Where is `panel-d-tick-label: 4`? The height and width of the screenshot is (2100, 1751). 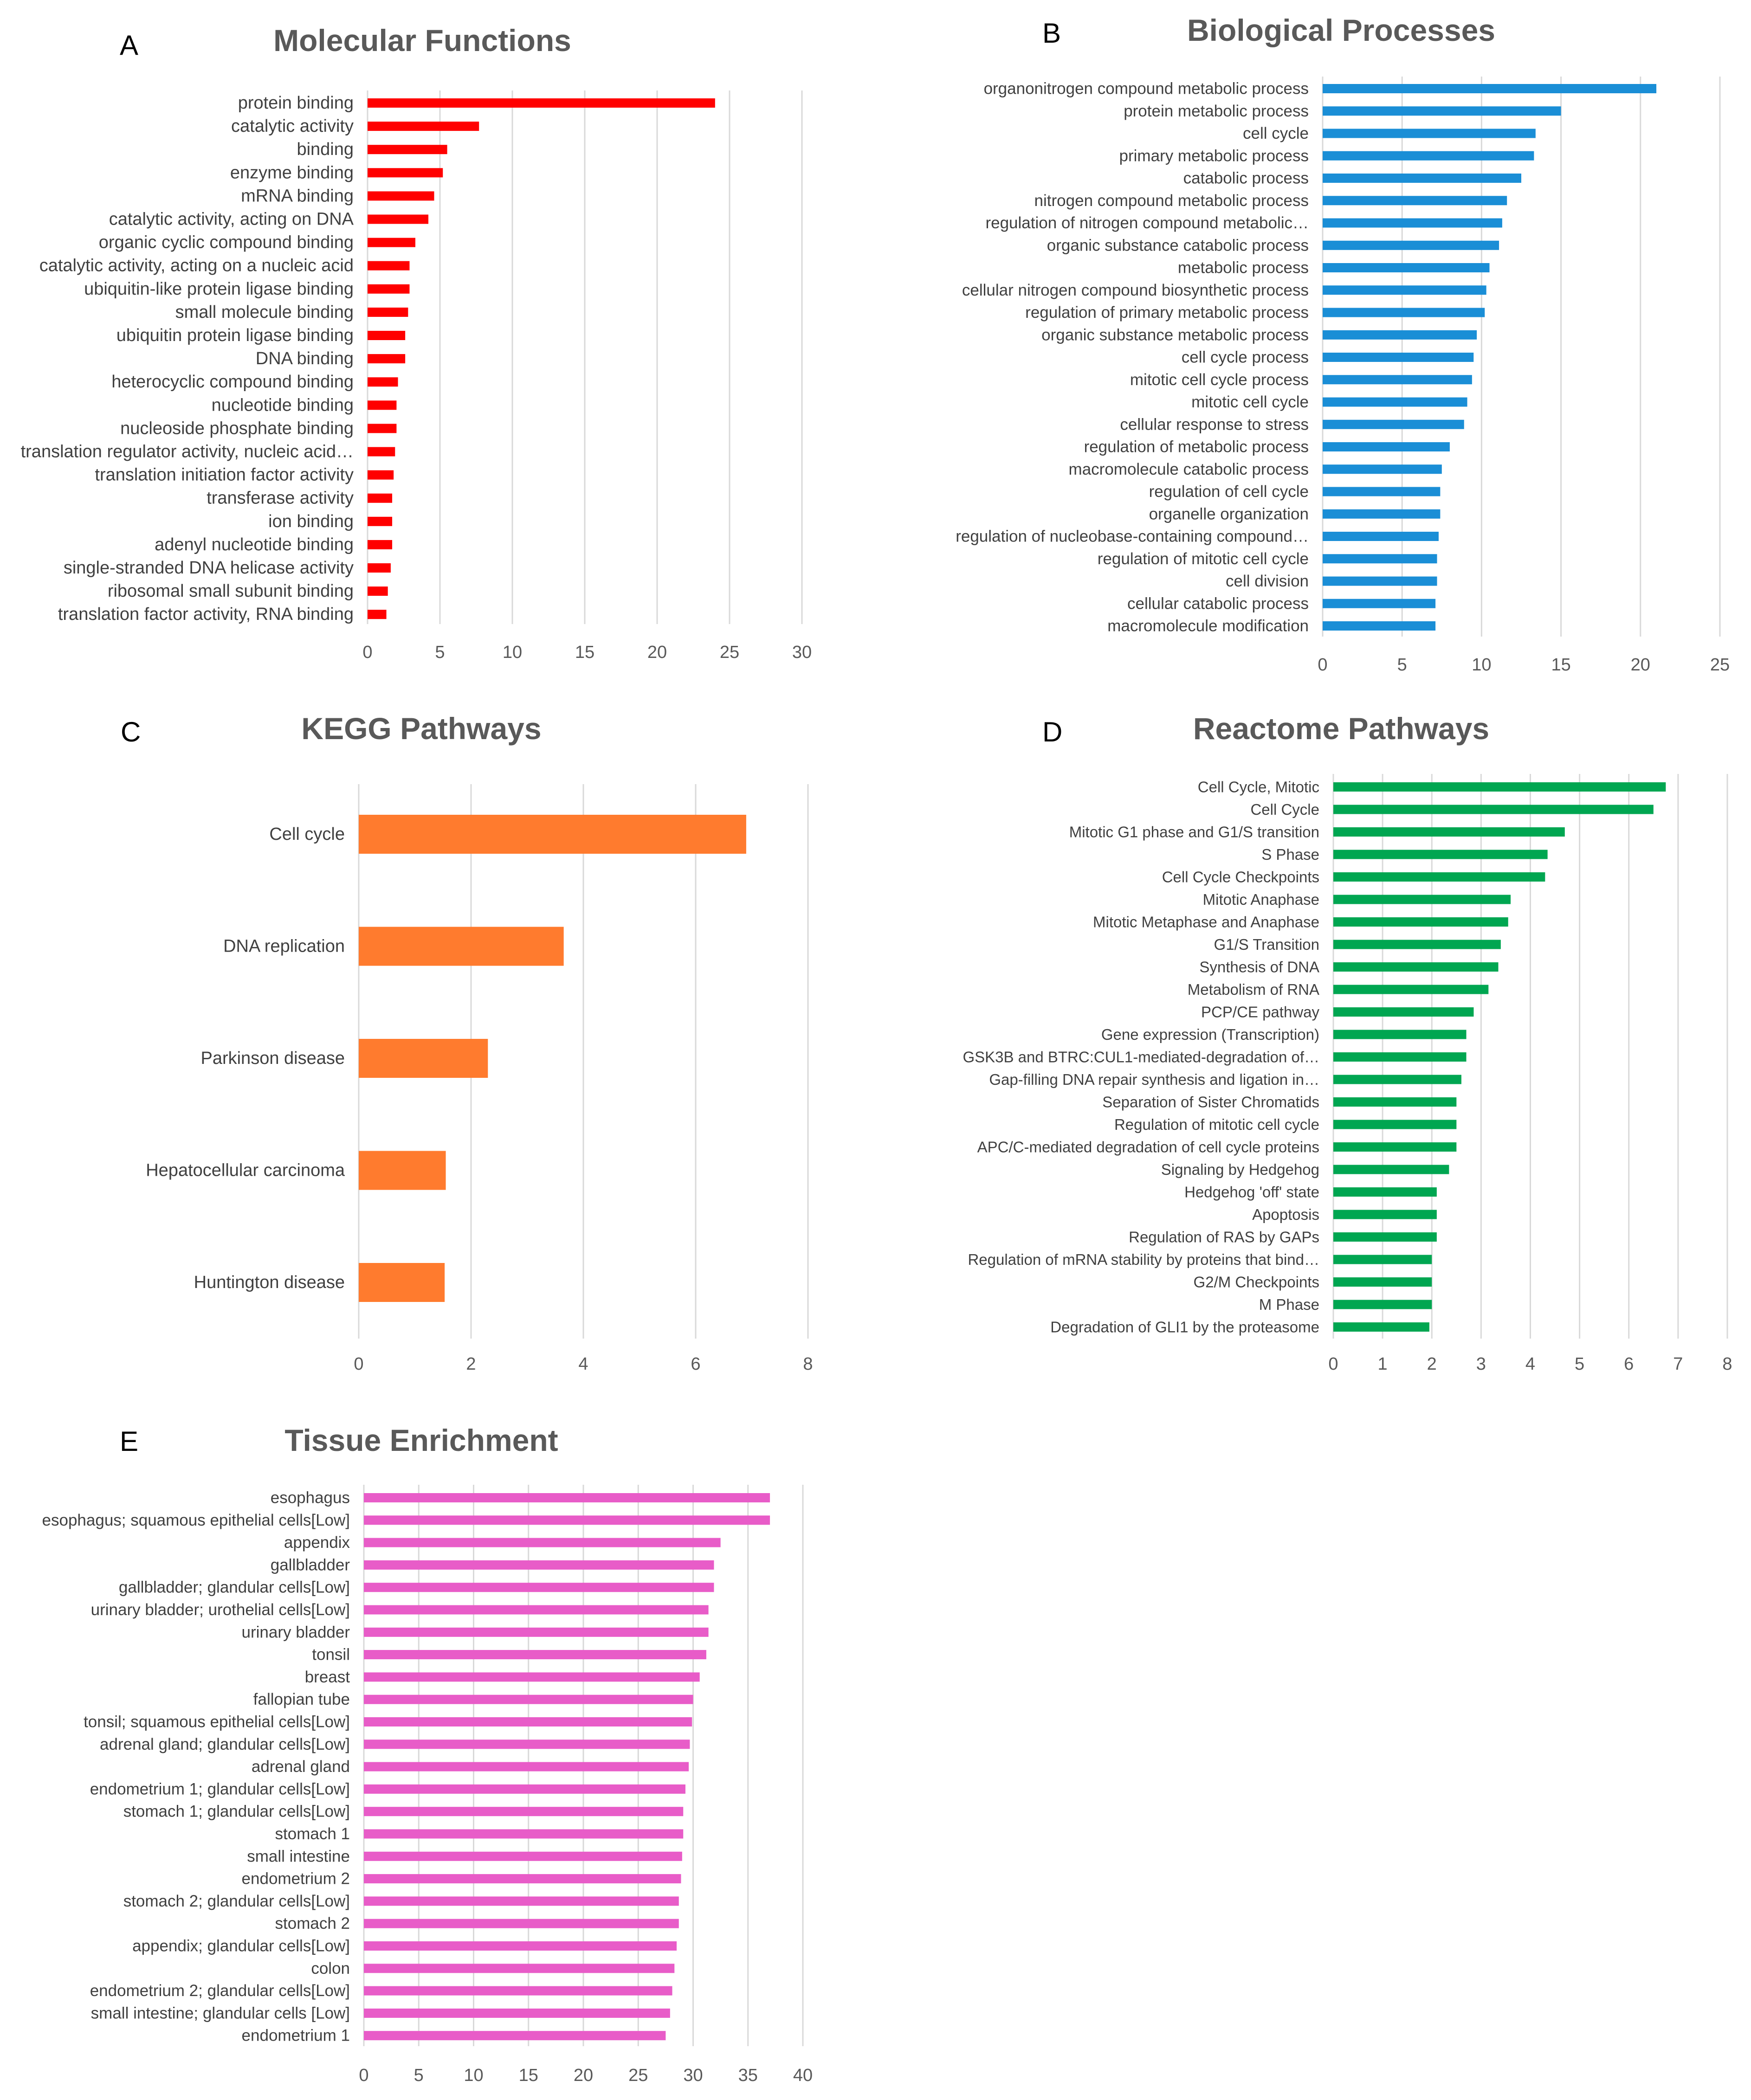
panel-d-tick-label: 4 is located at coordinates (1530, 1364).